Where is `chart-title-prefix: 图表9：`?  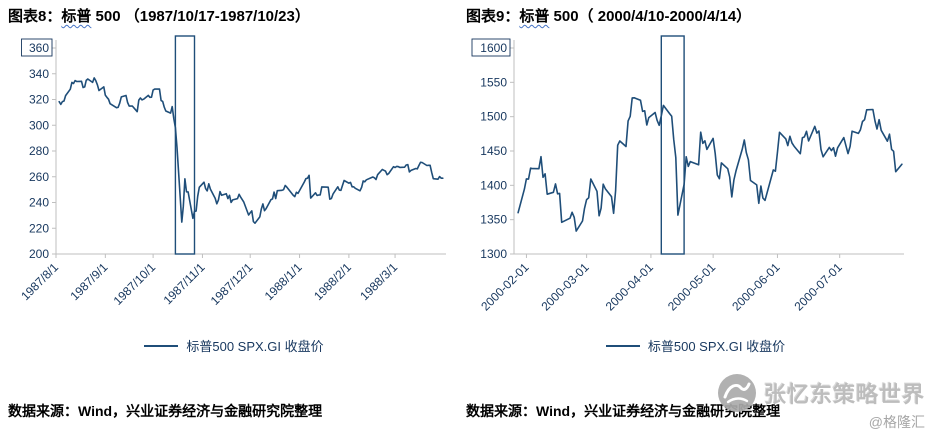 chart-title-prefix: 图表9： is located at coordinates (493, 16).